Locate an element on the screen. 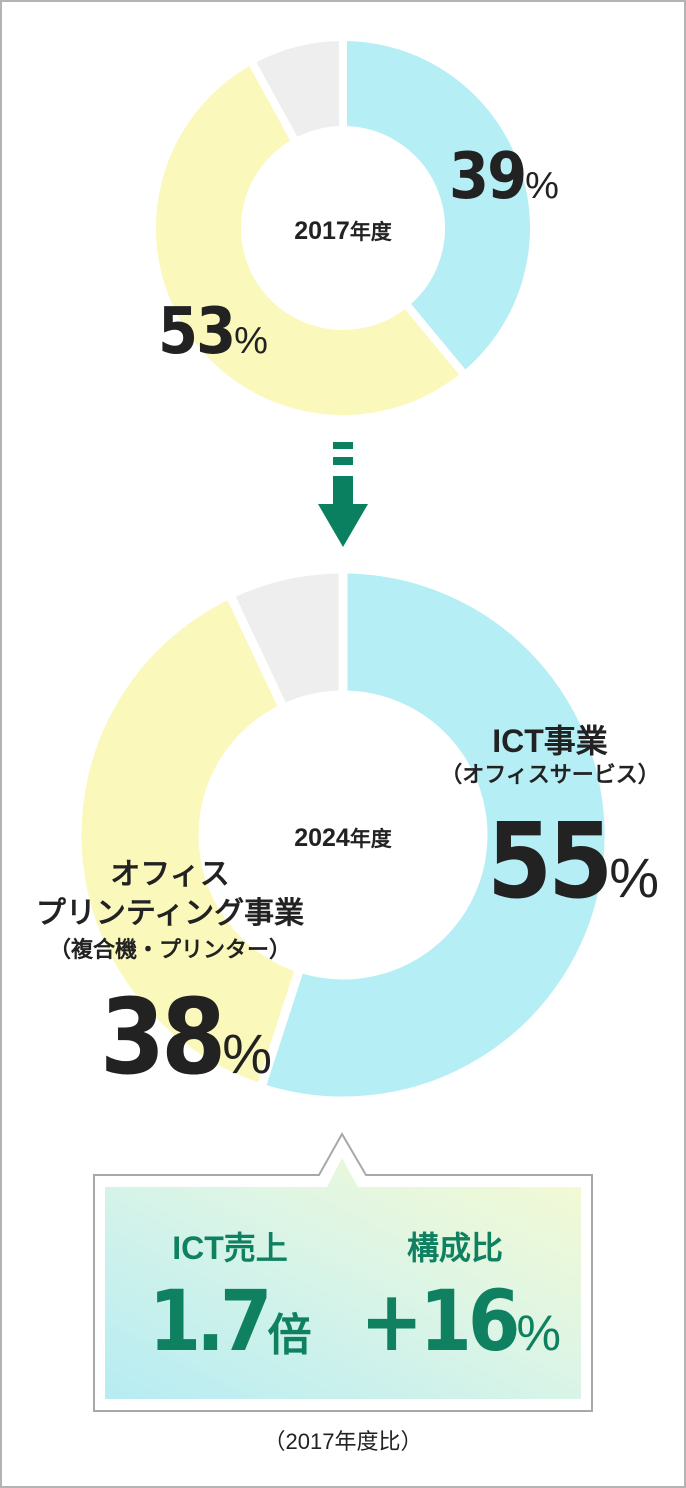  footnote: （2017年度比） is located at coordinates (343, 1441).